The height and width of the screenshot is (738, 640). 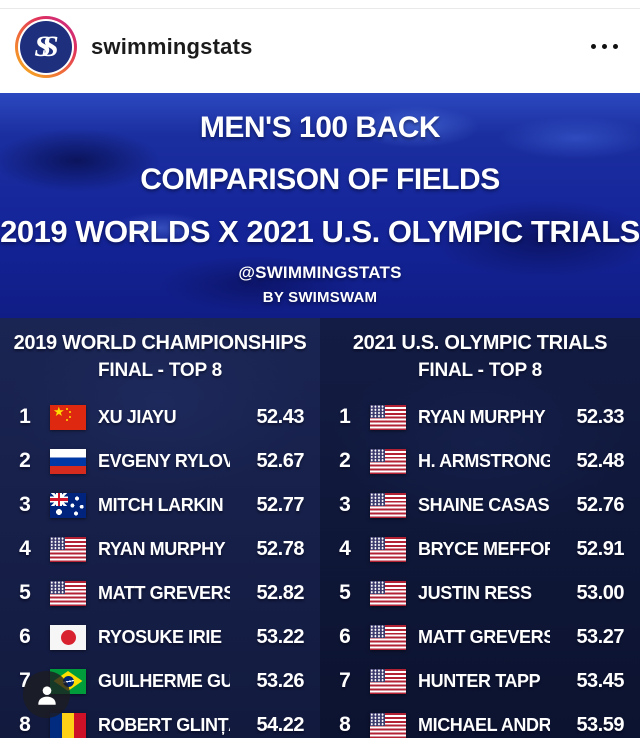 What do you see at coordinates (280, 504) in the screenshot?
I see `time-value: 52.77` at bounding box center [280, 504].